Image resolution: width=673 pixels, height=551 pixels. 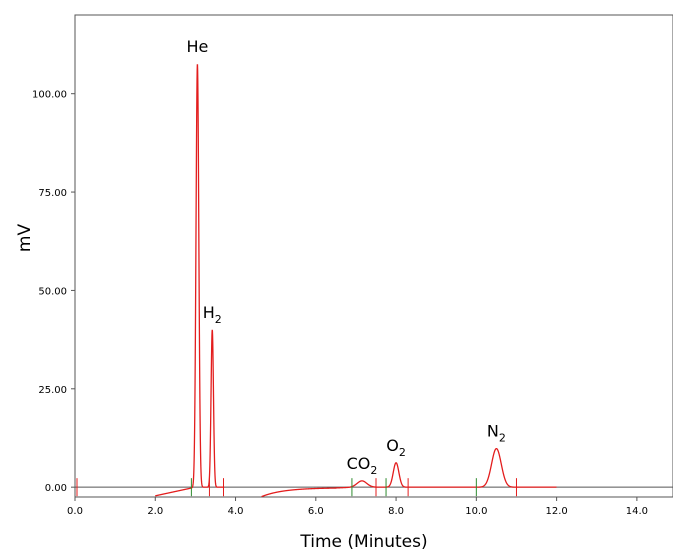 I want to click on peak-label-text-4: N, so click(x=493, y=431).